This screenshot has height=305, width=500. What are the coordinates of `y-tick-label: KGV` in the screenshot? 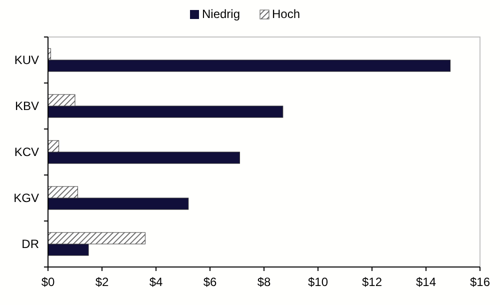 It's located at (26, 198).